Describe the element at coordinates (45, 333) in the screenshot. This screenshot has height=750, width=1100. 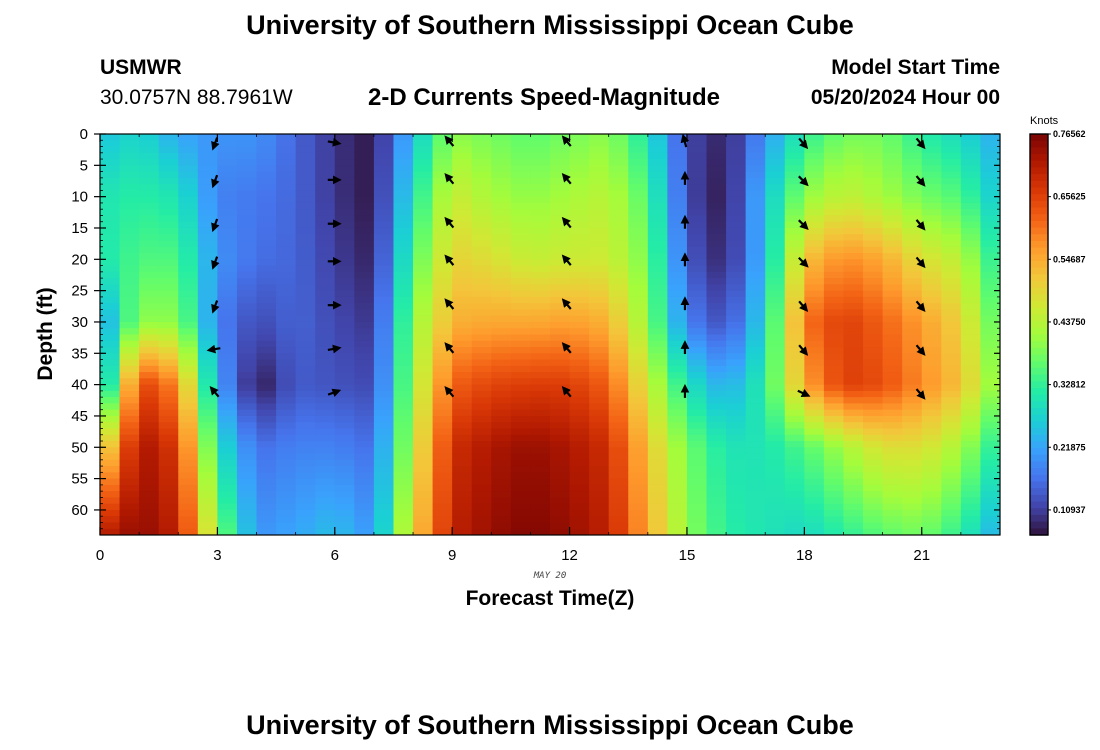
I see `y-axis-label: Depth (ft)` at that location.